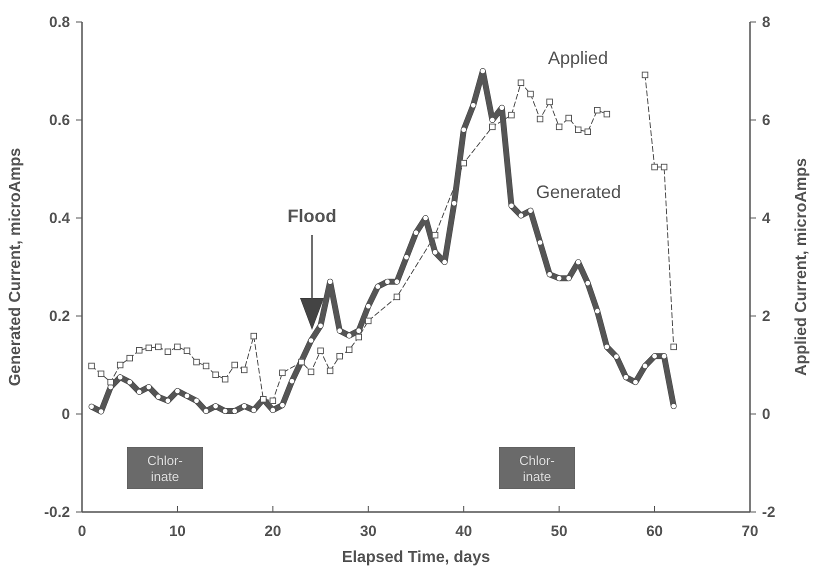 This screenshot has width=814, height=579. I want to click on x-tick-label: 40, so click(463, 531).